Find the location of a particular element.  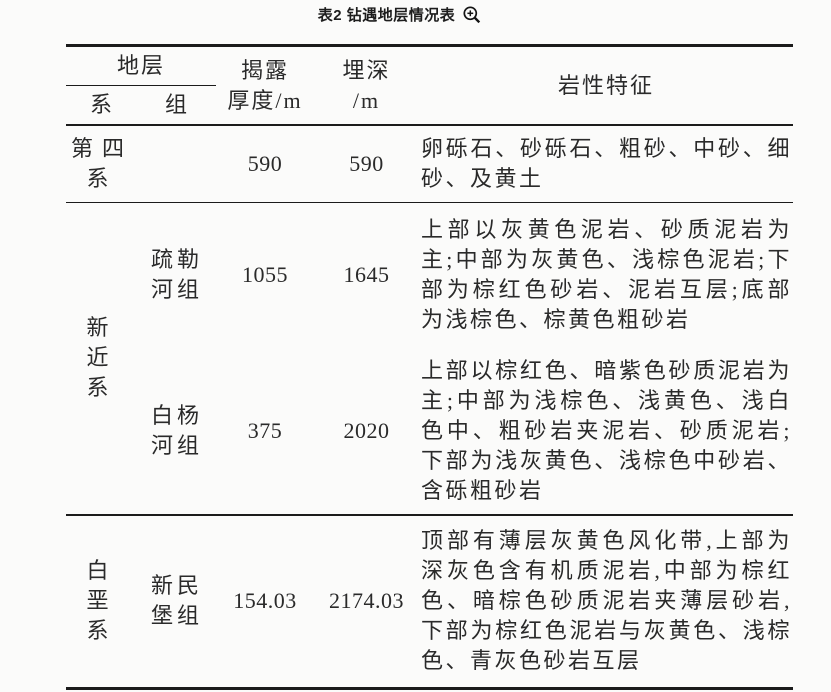

header-row-1: 地层 揭露 厚度/m 埋深 /m 岩性特征 is located at coordinates (430, 85).